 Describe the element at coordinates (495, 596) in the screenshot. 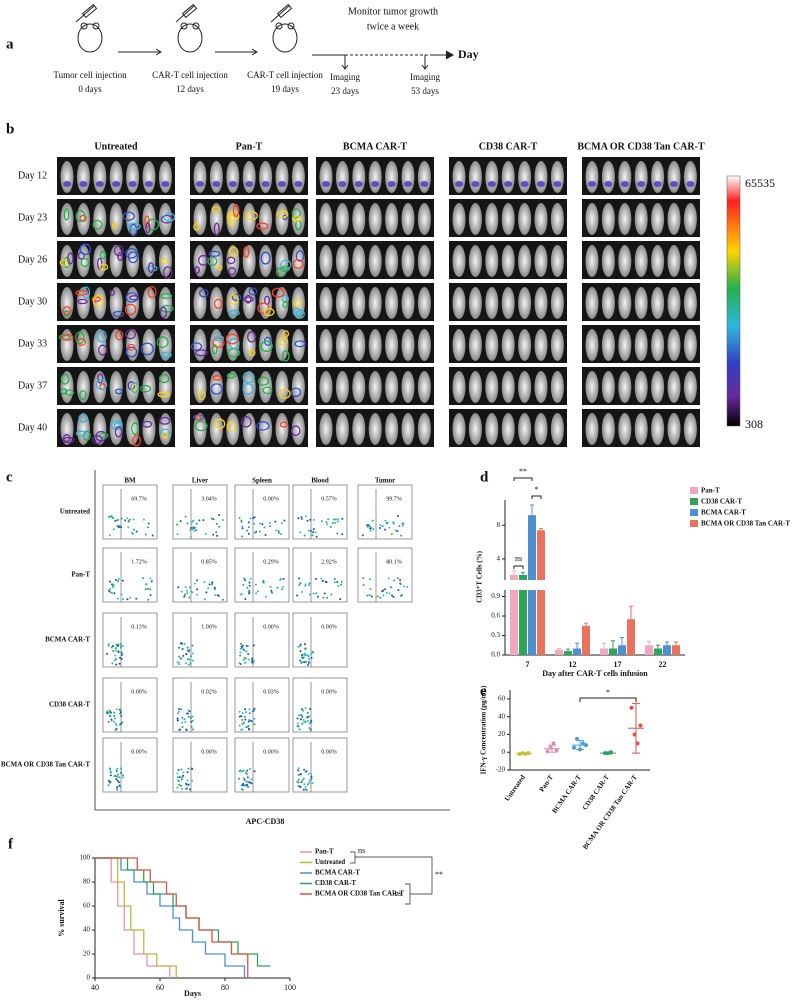

I see `y-tick-label: 0.9` at that location.